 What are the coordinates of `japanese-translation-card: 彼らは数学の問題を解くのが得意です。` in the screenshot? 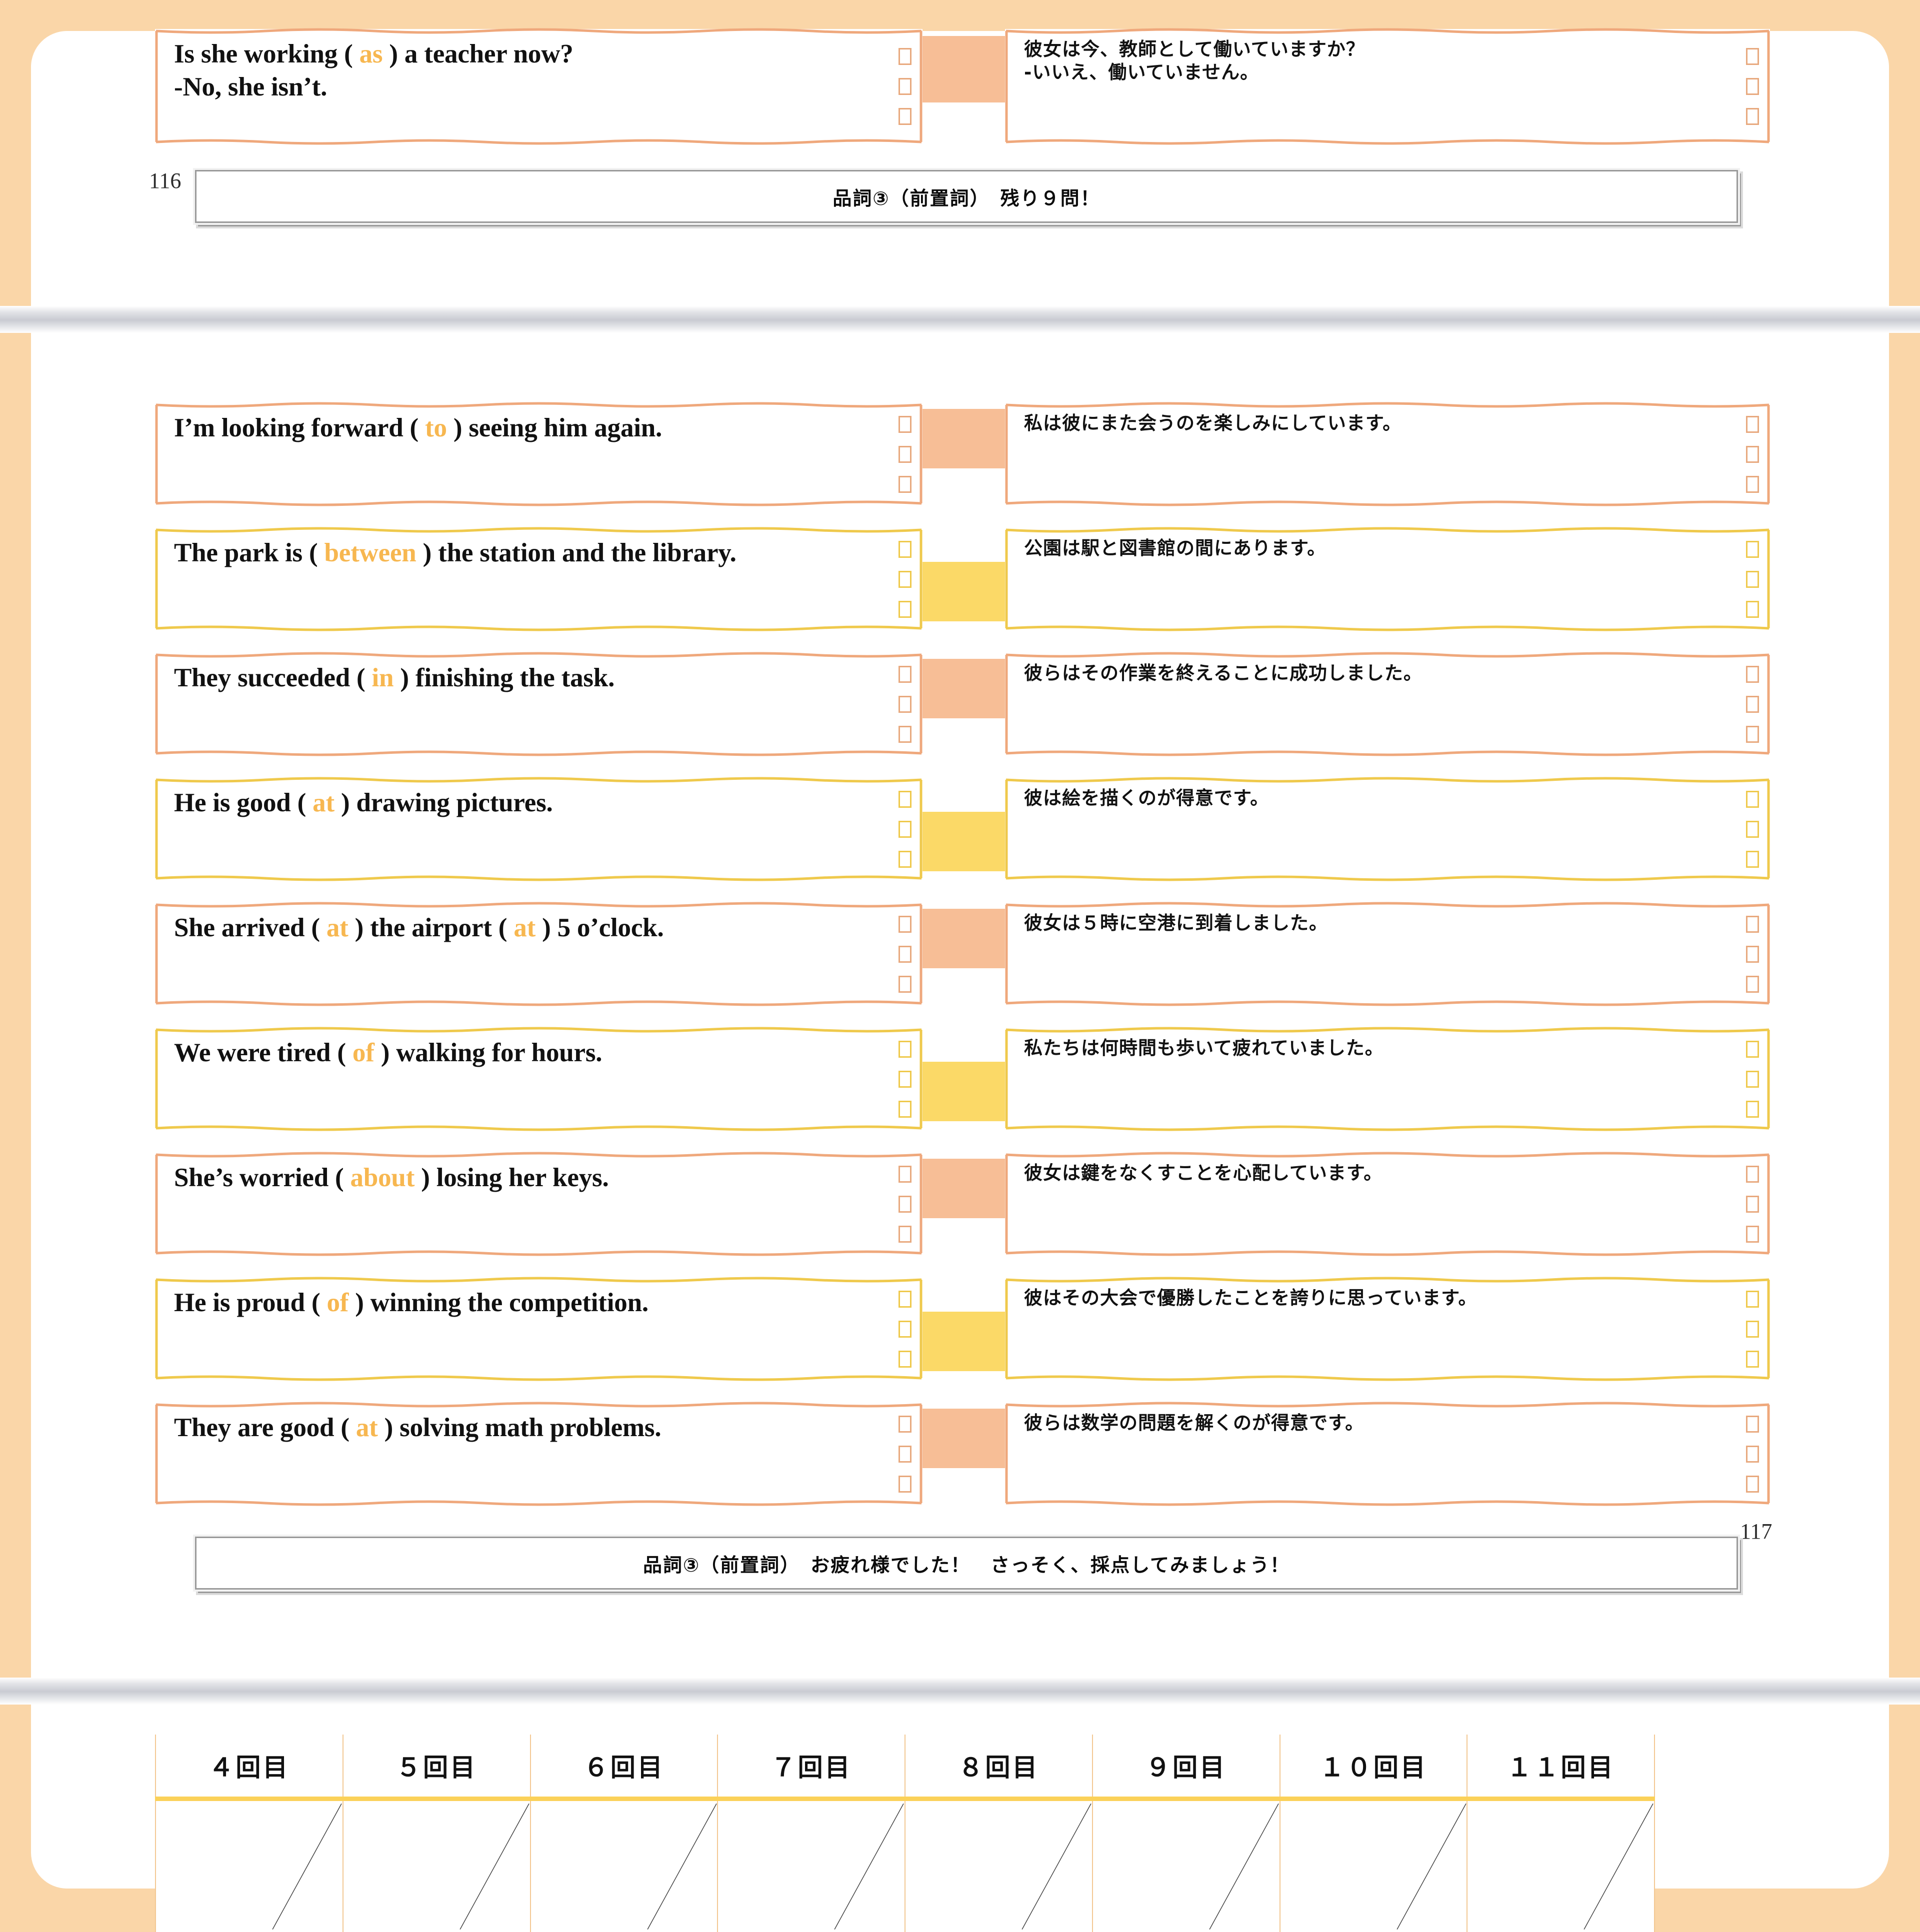 It's located at (1387, 1454).